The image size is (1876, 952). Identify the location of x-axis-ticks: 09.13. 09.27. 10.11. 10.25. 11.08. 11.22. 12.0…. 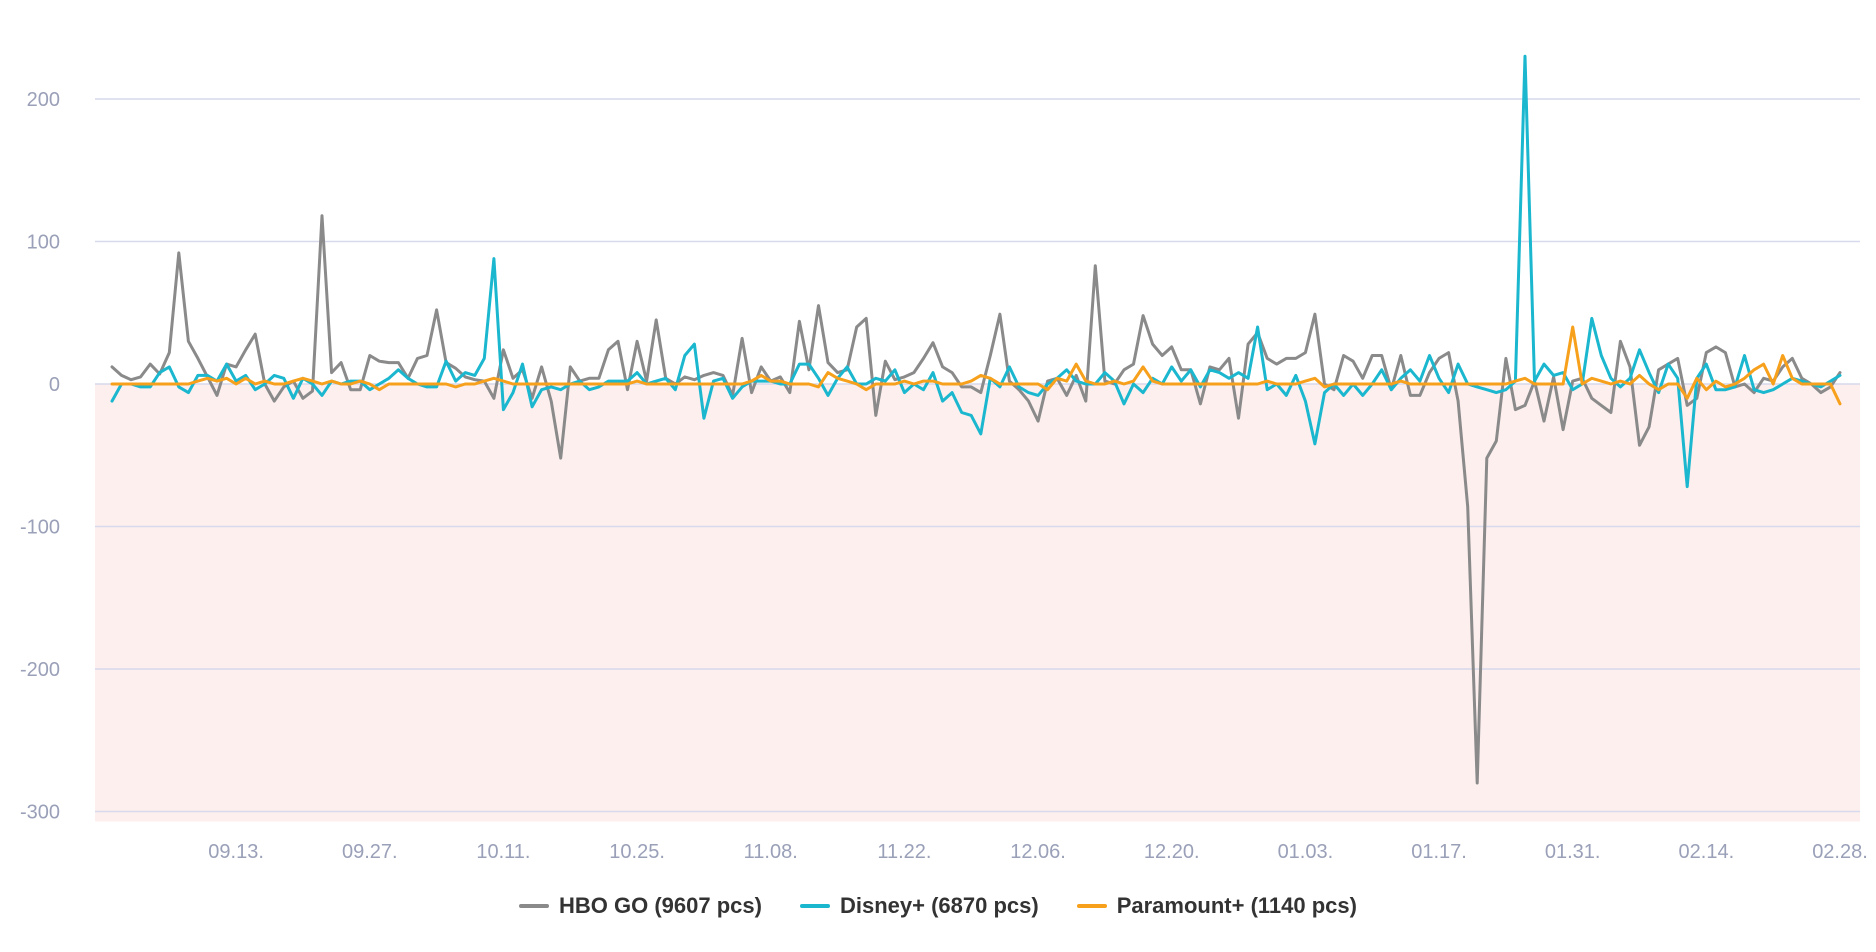
(1037, 852).